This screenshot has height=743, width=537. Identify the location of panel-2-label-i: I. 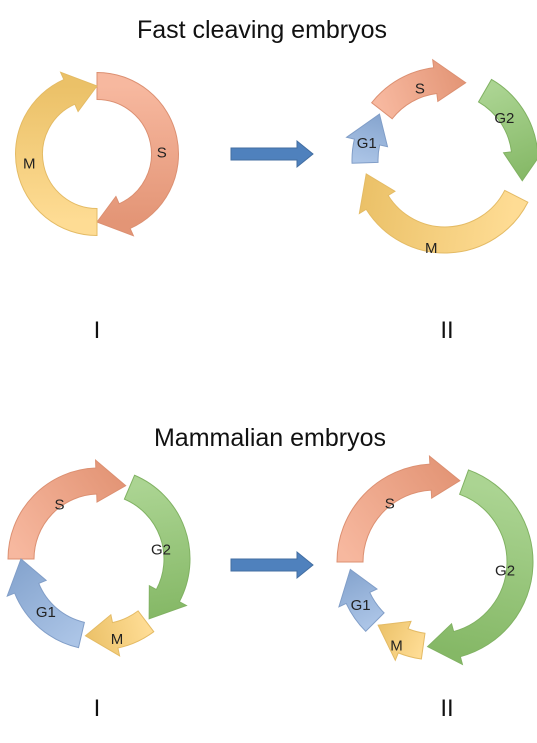
(97, 708).